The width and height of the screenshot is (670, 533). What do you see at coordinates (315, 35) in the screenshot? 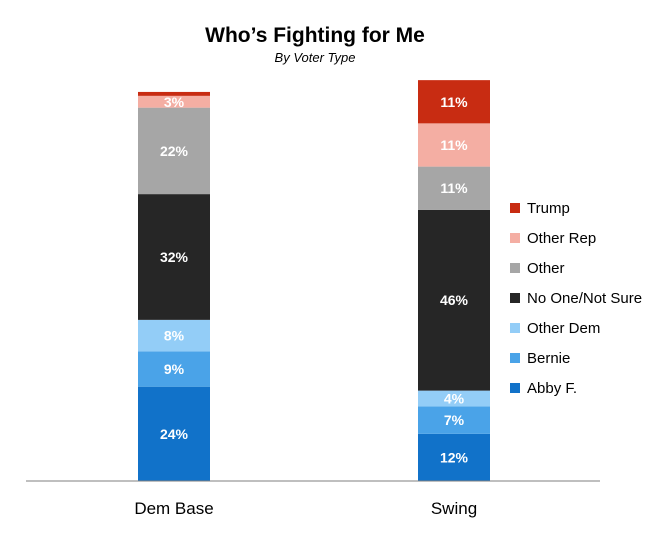
I see `chart-title: Who’s Fighting for Me` at bounding box center [315, 35].